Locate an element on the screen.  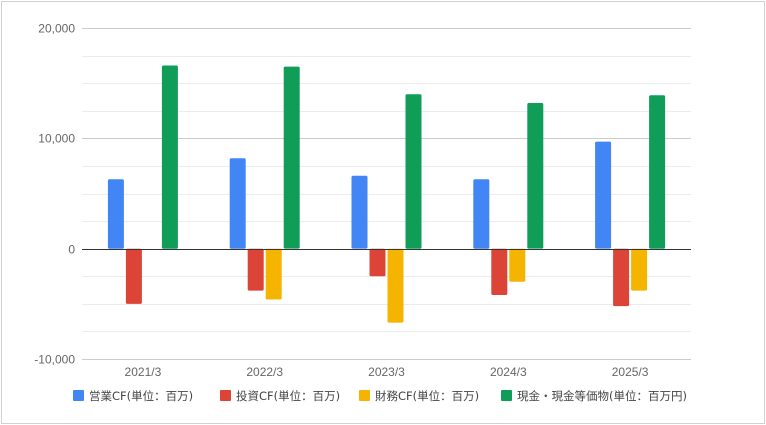
x-tick-label: 2023/3 is located at coordinates (386, 372).